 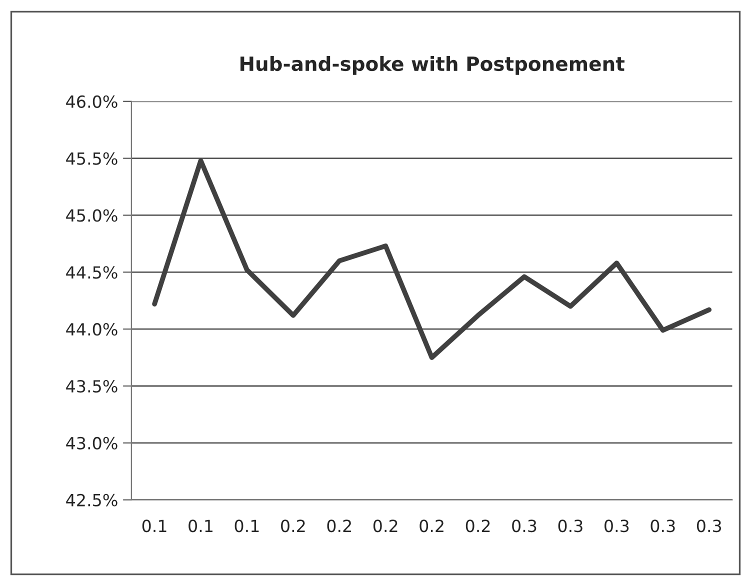 What do you see at coordinates (92, 215) in the screenshot?
I see `y-tick-label: 45.0%` at bounding box center [92, 215].